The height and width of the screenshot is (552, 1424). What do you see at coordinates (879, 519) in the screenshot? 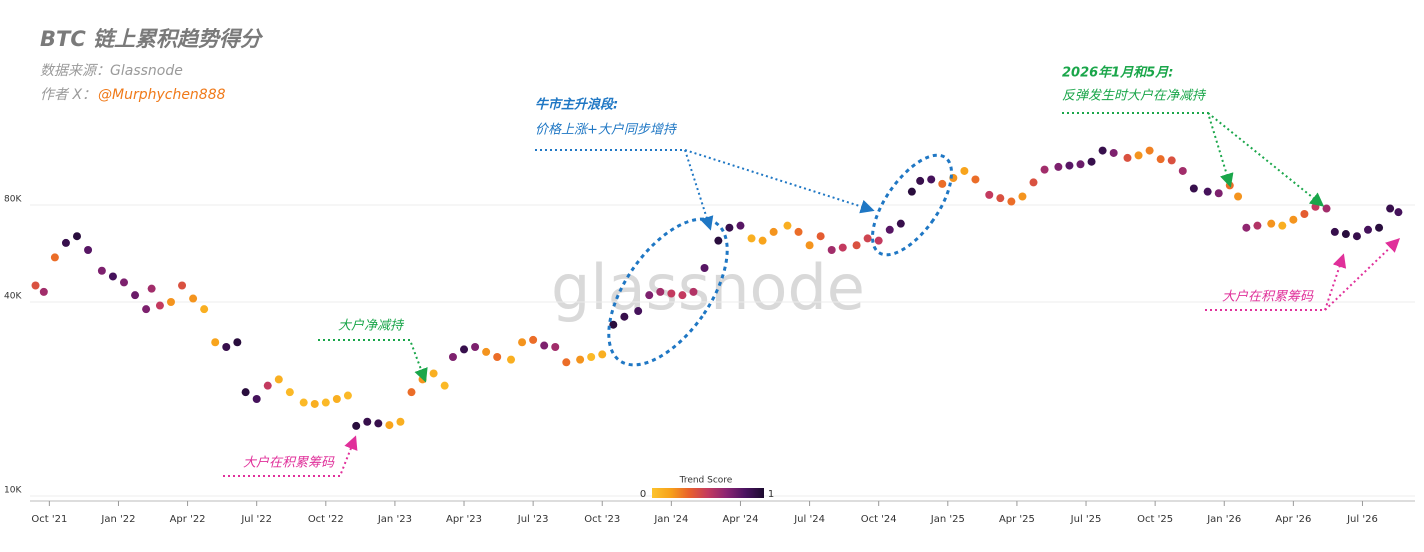
I see `x-tick-label: Oct '24` at bounding box center [879, 519].